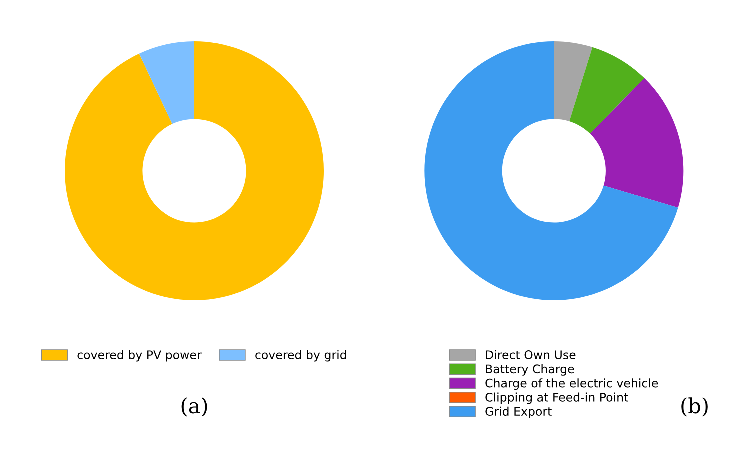 The width and height of the screenshot is (734, 456). Describe the element at coordinates (140, 356) in the screenshot. I see `legend-label: covered by PV power` at that location.